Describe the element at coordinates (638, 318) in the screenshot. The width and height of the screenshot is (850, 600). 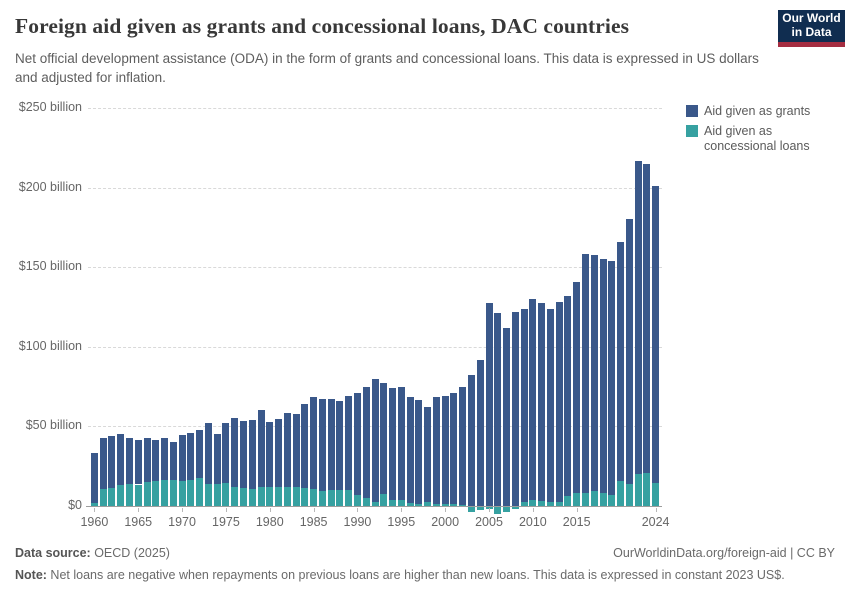
I see `bar-grants-2022` at that location.